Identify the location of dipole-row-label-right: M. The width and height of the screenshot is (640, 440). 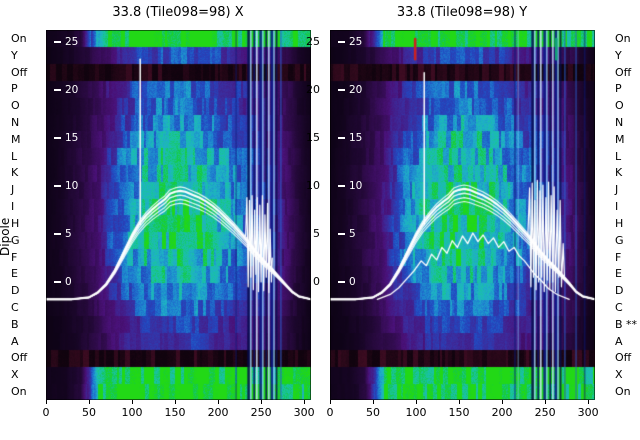
(620, 139).